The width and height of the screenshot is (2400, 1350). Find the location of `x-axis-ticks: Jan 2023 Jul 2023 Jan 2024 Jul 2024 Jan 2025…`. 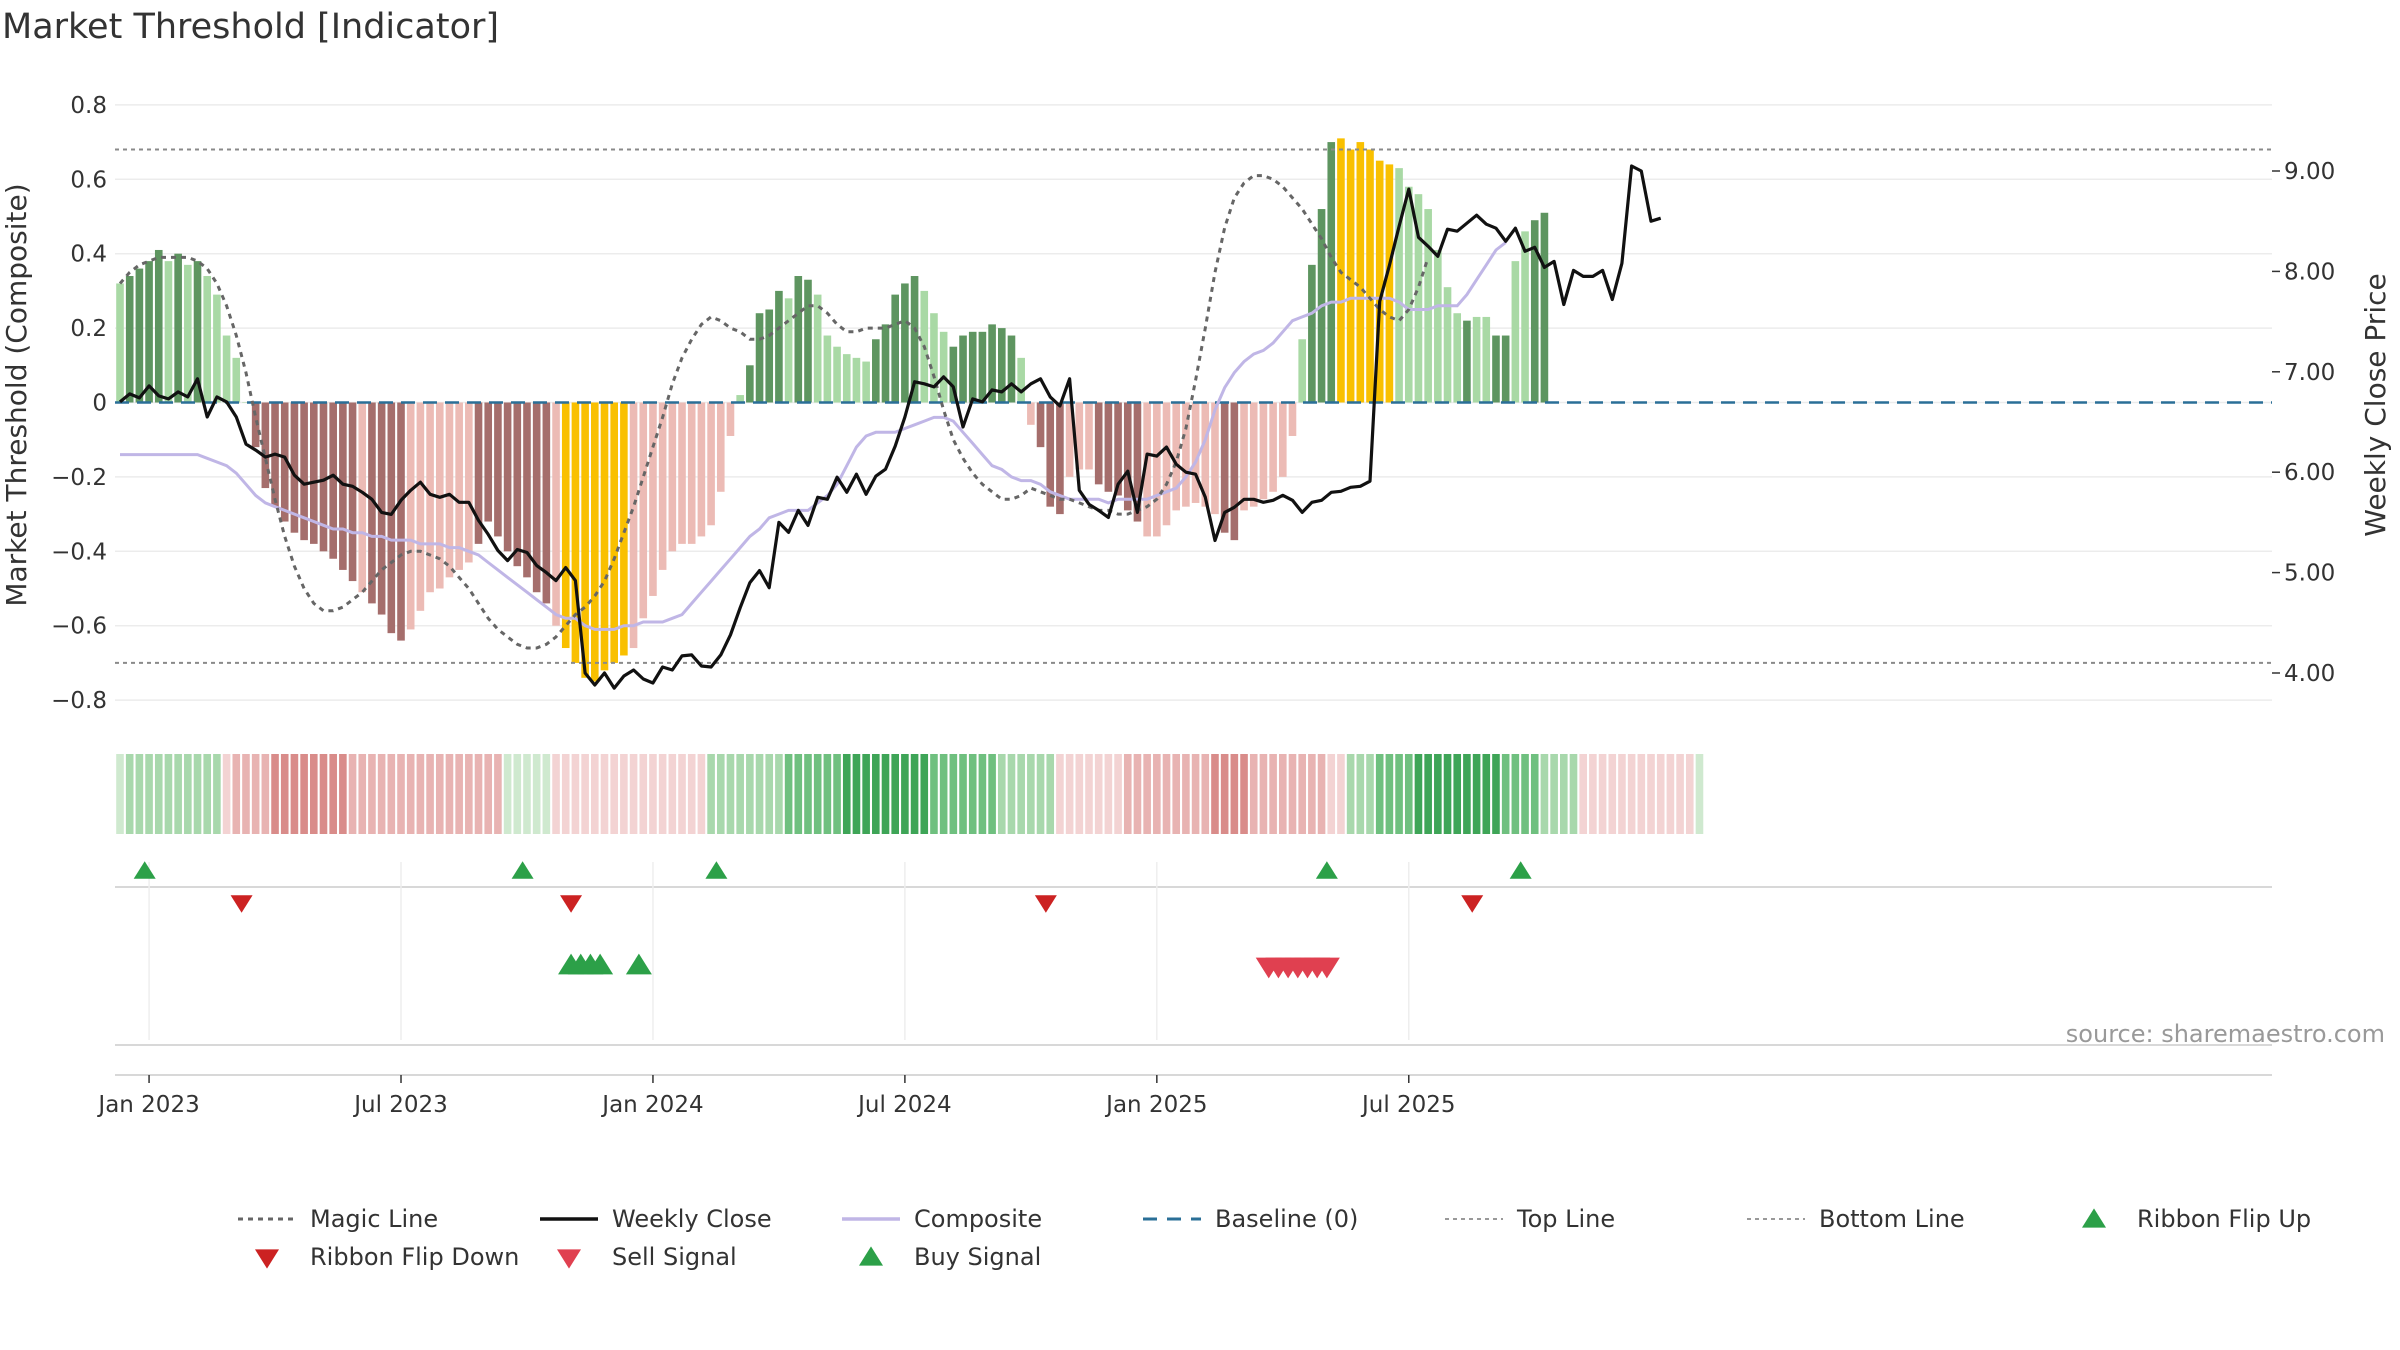

x-axis-ticks: Jan 2023 Jul 2023 Jan 2024 Jul 2024 Jan 2025… is located at coordinates (776, 1096).